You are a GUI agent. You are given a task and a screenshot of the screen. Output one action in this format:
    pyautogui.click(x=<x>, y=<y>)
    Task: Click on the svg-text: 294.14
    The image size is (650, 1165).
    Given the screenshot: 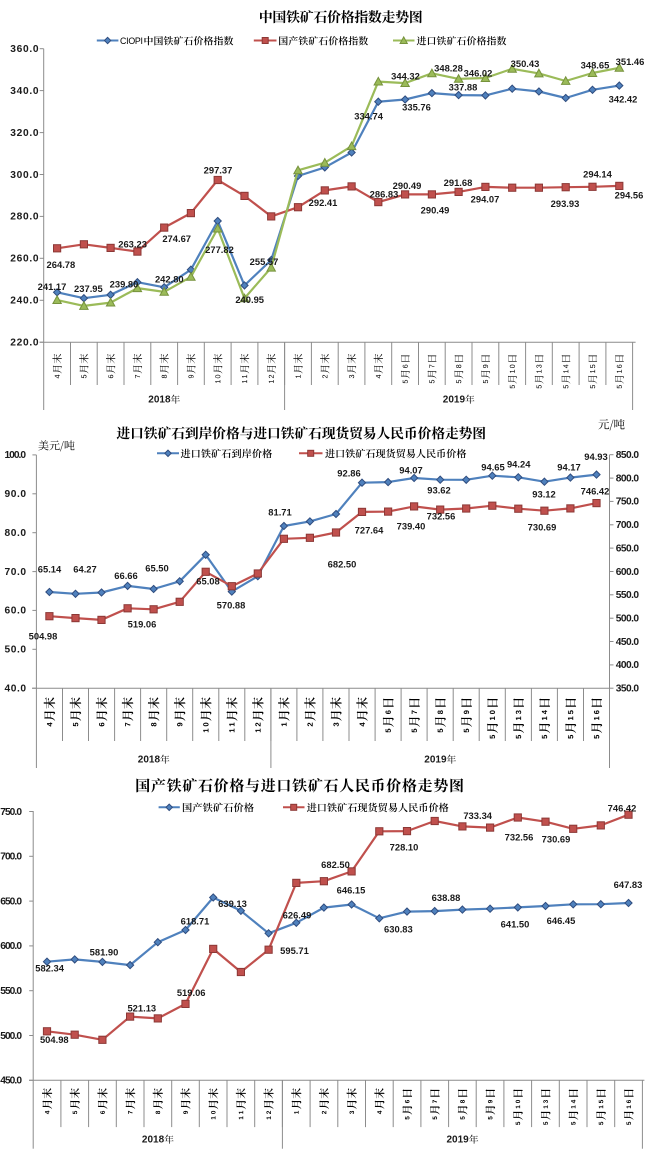 What is the action you would take?
    pyautogui.click(x=597, y=173)
    